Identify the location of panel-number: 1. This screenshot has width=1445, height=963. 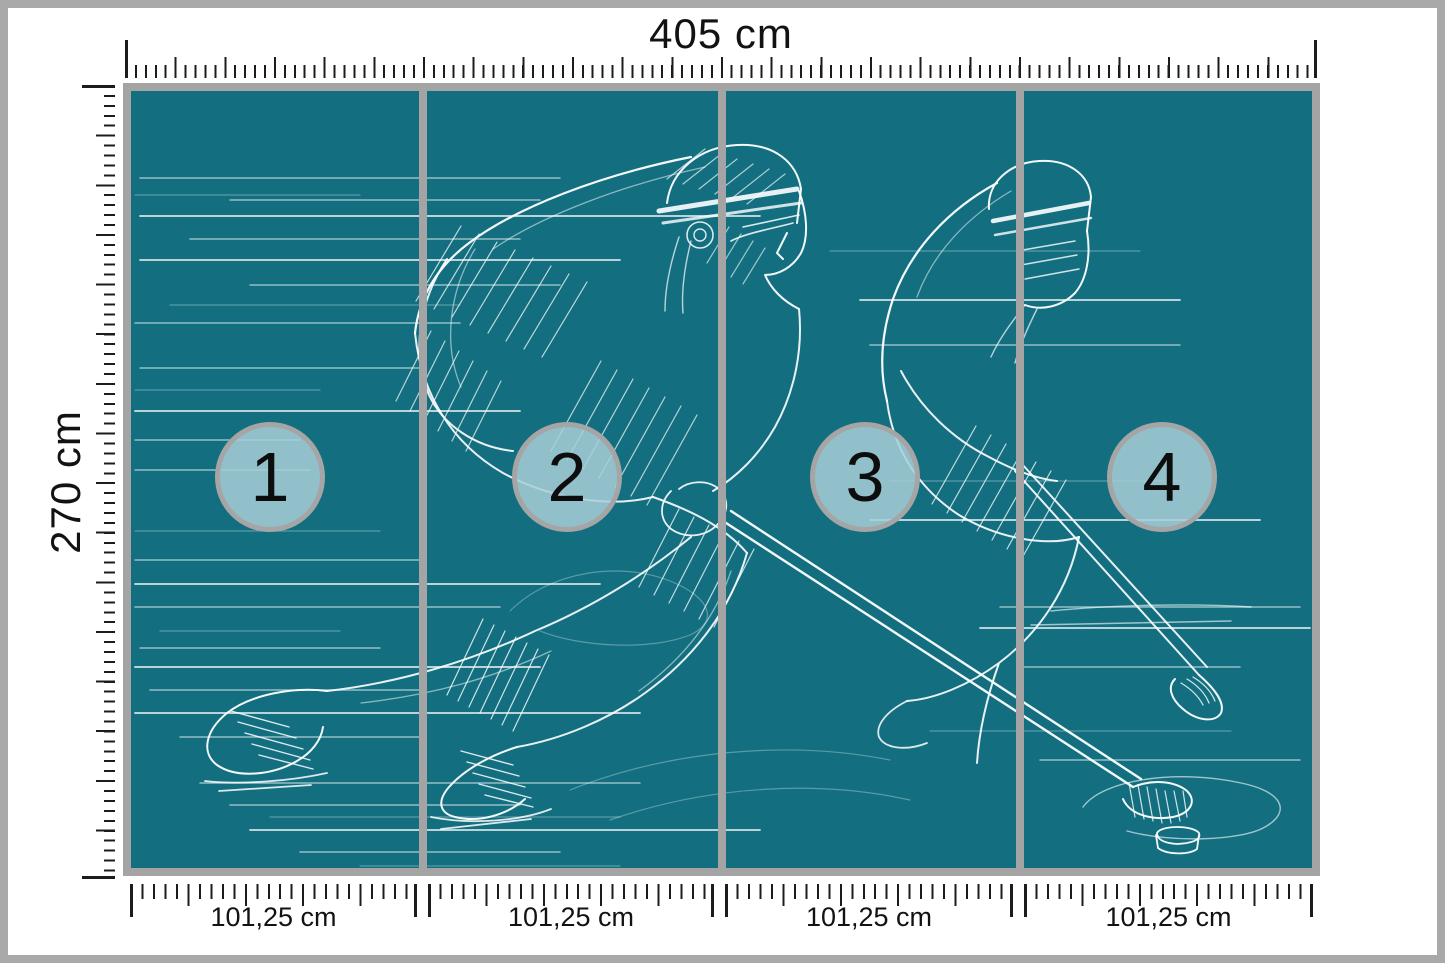
(270, 477).